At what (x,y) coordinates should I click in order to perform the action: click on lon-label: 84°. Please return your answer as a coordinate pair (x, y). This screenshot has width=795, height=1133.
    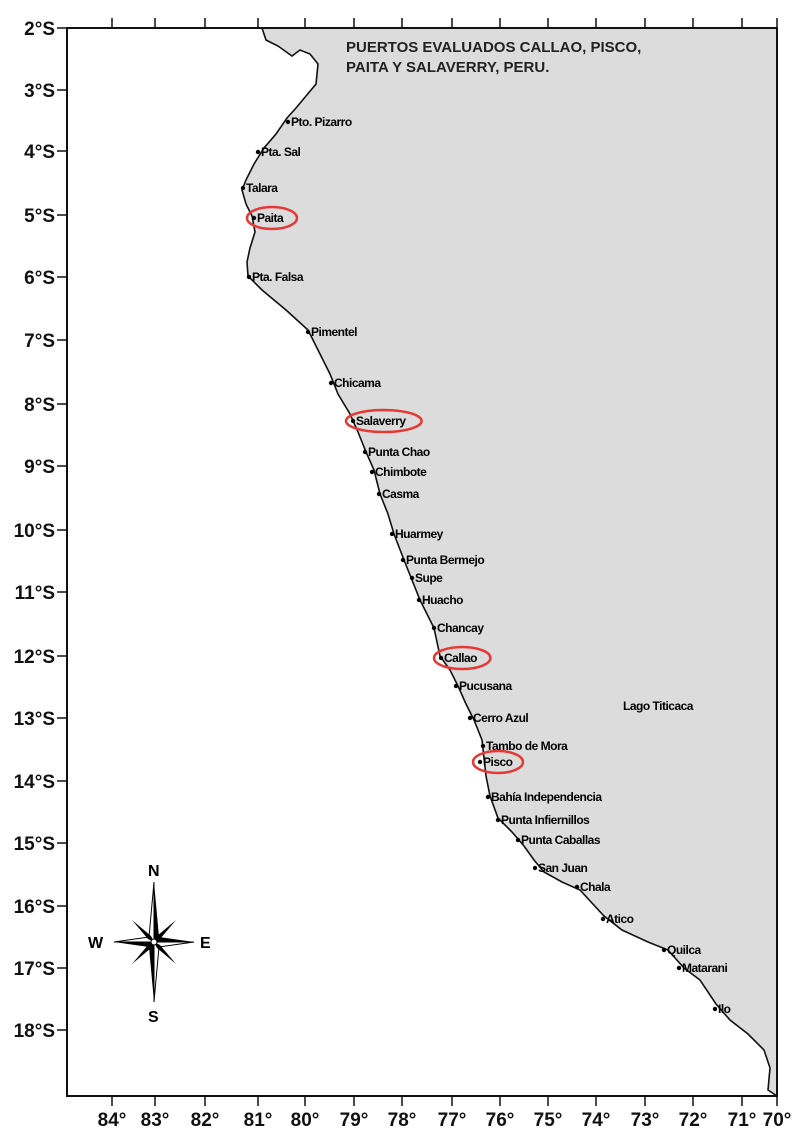
    Looking at the image, I should click on (112, 1120).